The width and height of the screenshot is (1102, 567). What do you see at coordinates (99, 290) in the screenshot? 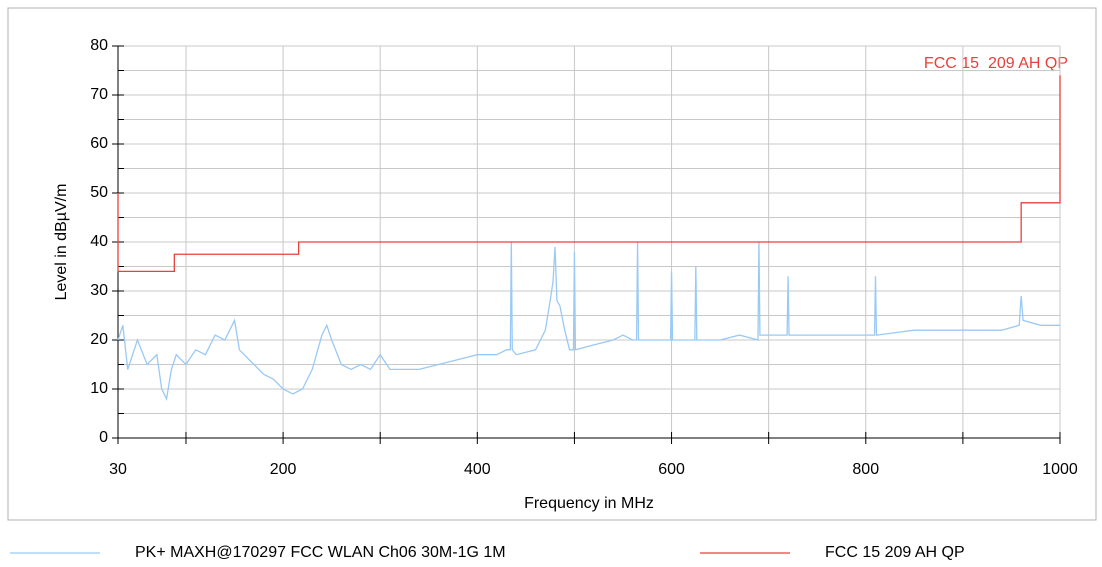
I see `y-tick-label: 30` at bounding box center [99, 290].